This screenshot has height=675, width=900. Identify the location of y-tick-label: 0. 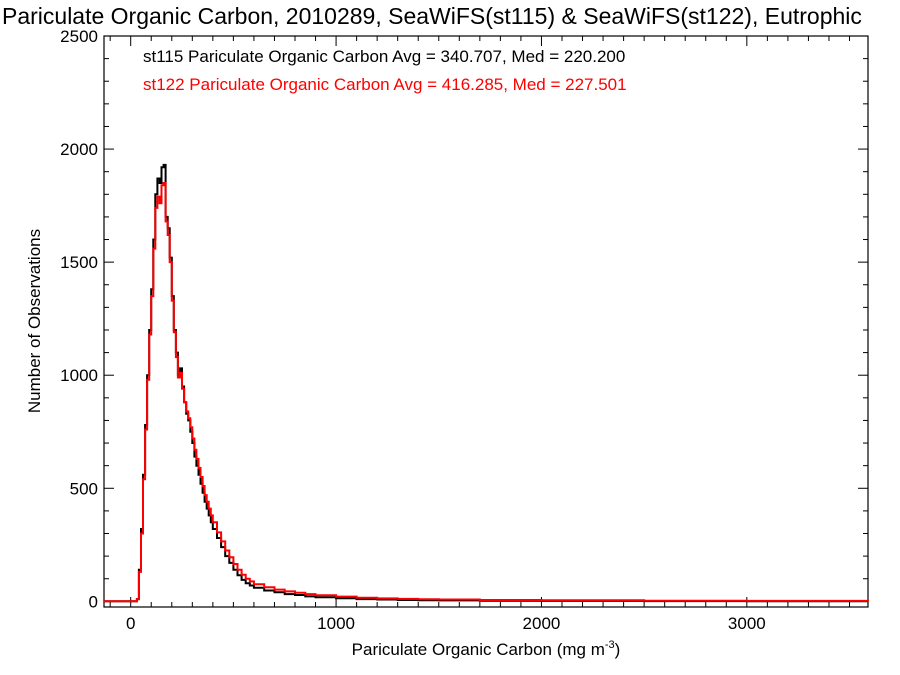
(93, 601).